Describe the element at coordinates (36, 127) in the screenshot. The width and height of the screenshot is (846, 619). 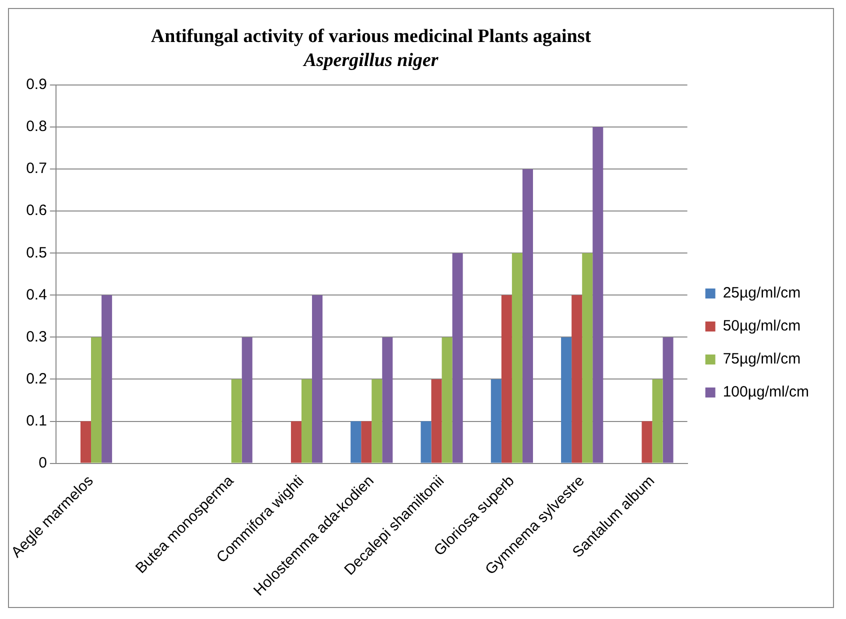
I see `y-tick-label: 0.8` at that location.